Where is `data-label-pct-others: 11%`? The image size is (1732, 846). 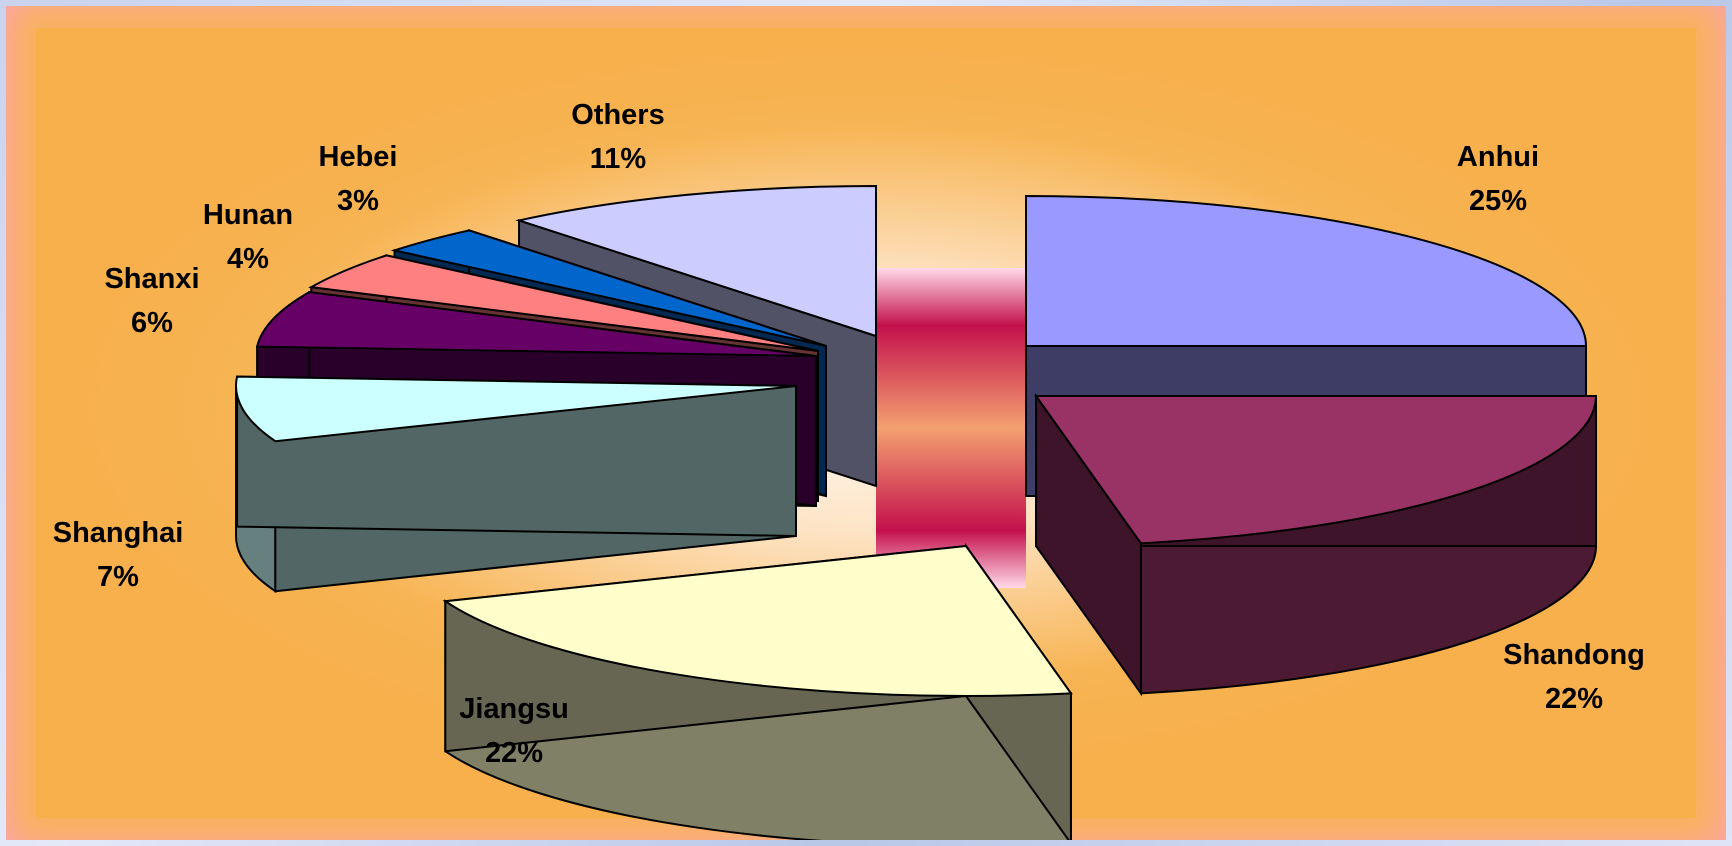 data-label-pct-others: 11% is located at coordinates (618, 159).